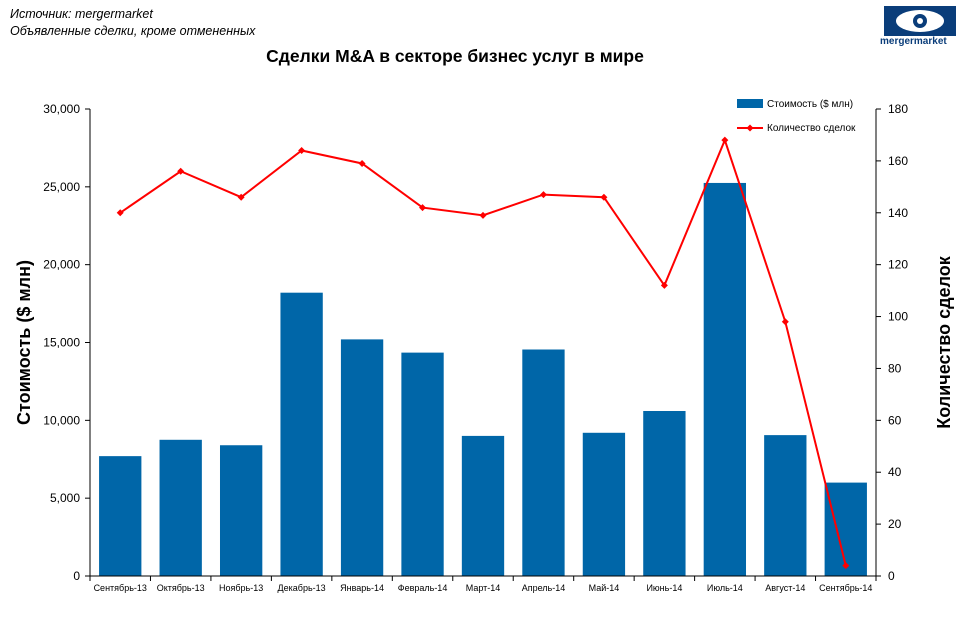 The image size is (960, 622). I want to click on y-axis-label: Стоимость ($ млн), so click(24, 342).